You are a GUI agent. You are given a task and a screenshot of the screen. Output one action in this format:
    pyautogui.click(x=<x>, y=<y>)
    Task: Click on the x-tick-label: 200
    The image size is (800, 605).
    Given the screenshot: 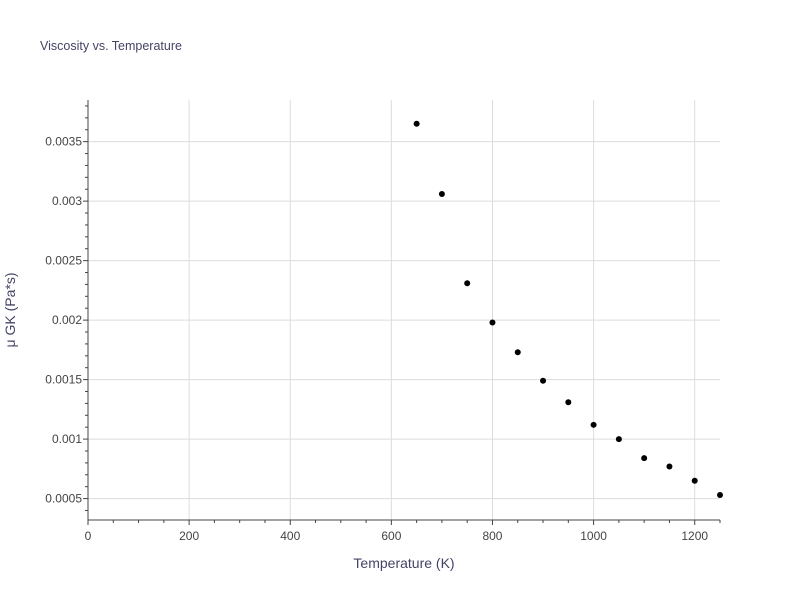 What is the action you would take?
    pyautogui.click(x=189, y=536)
    